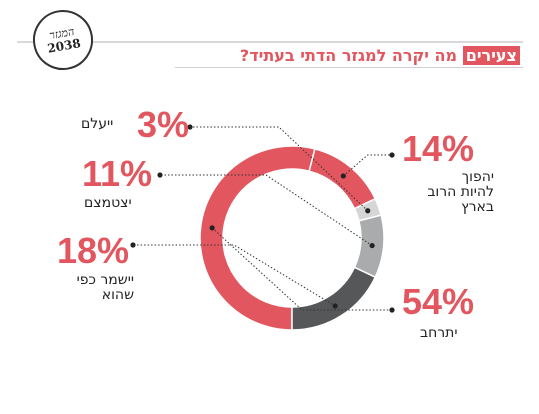  What do you see at coordinates (460, 192) in the screenshot?
I see `category-label-majority-line: להיות הרוב` at bounding box center [460, 192].